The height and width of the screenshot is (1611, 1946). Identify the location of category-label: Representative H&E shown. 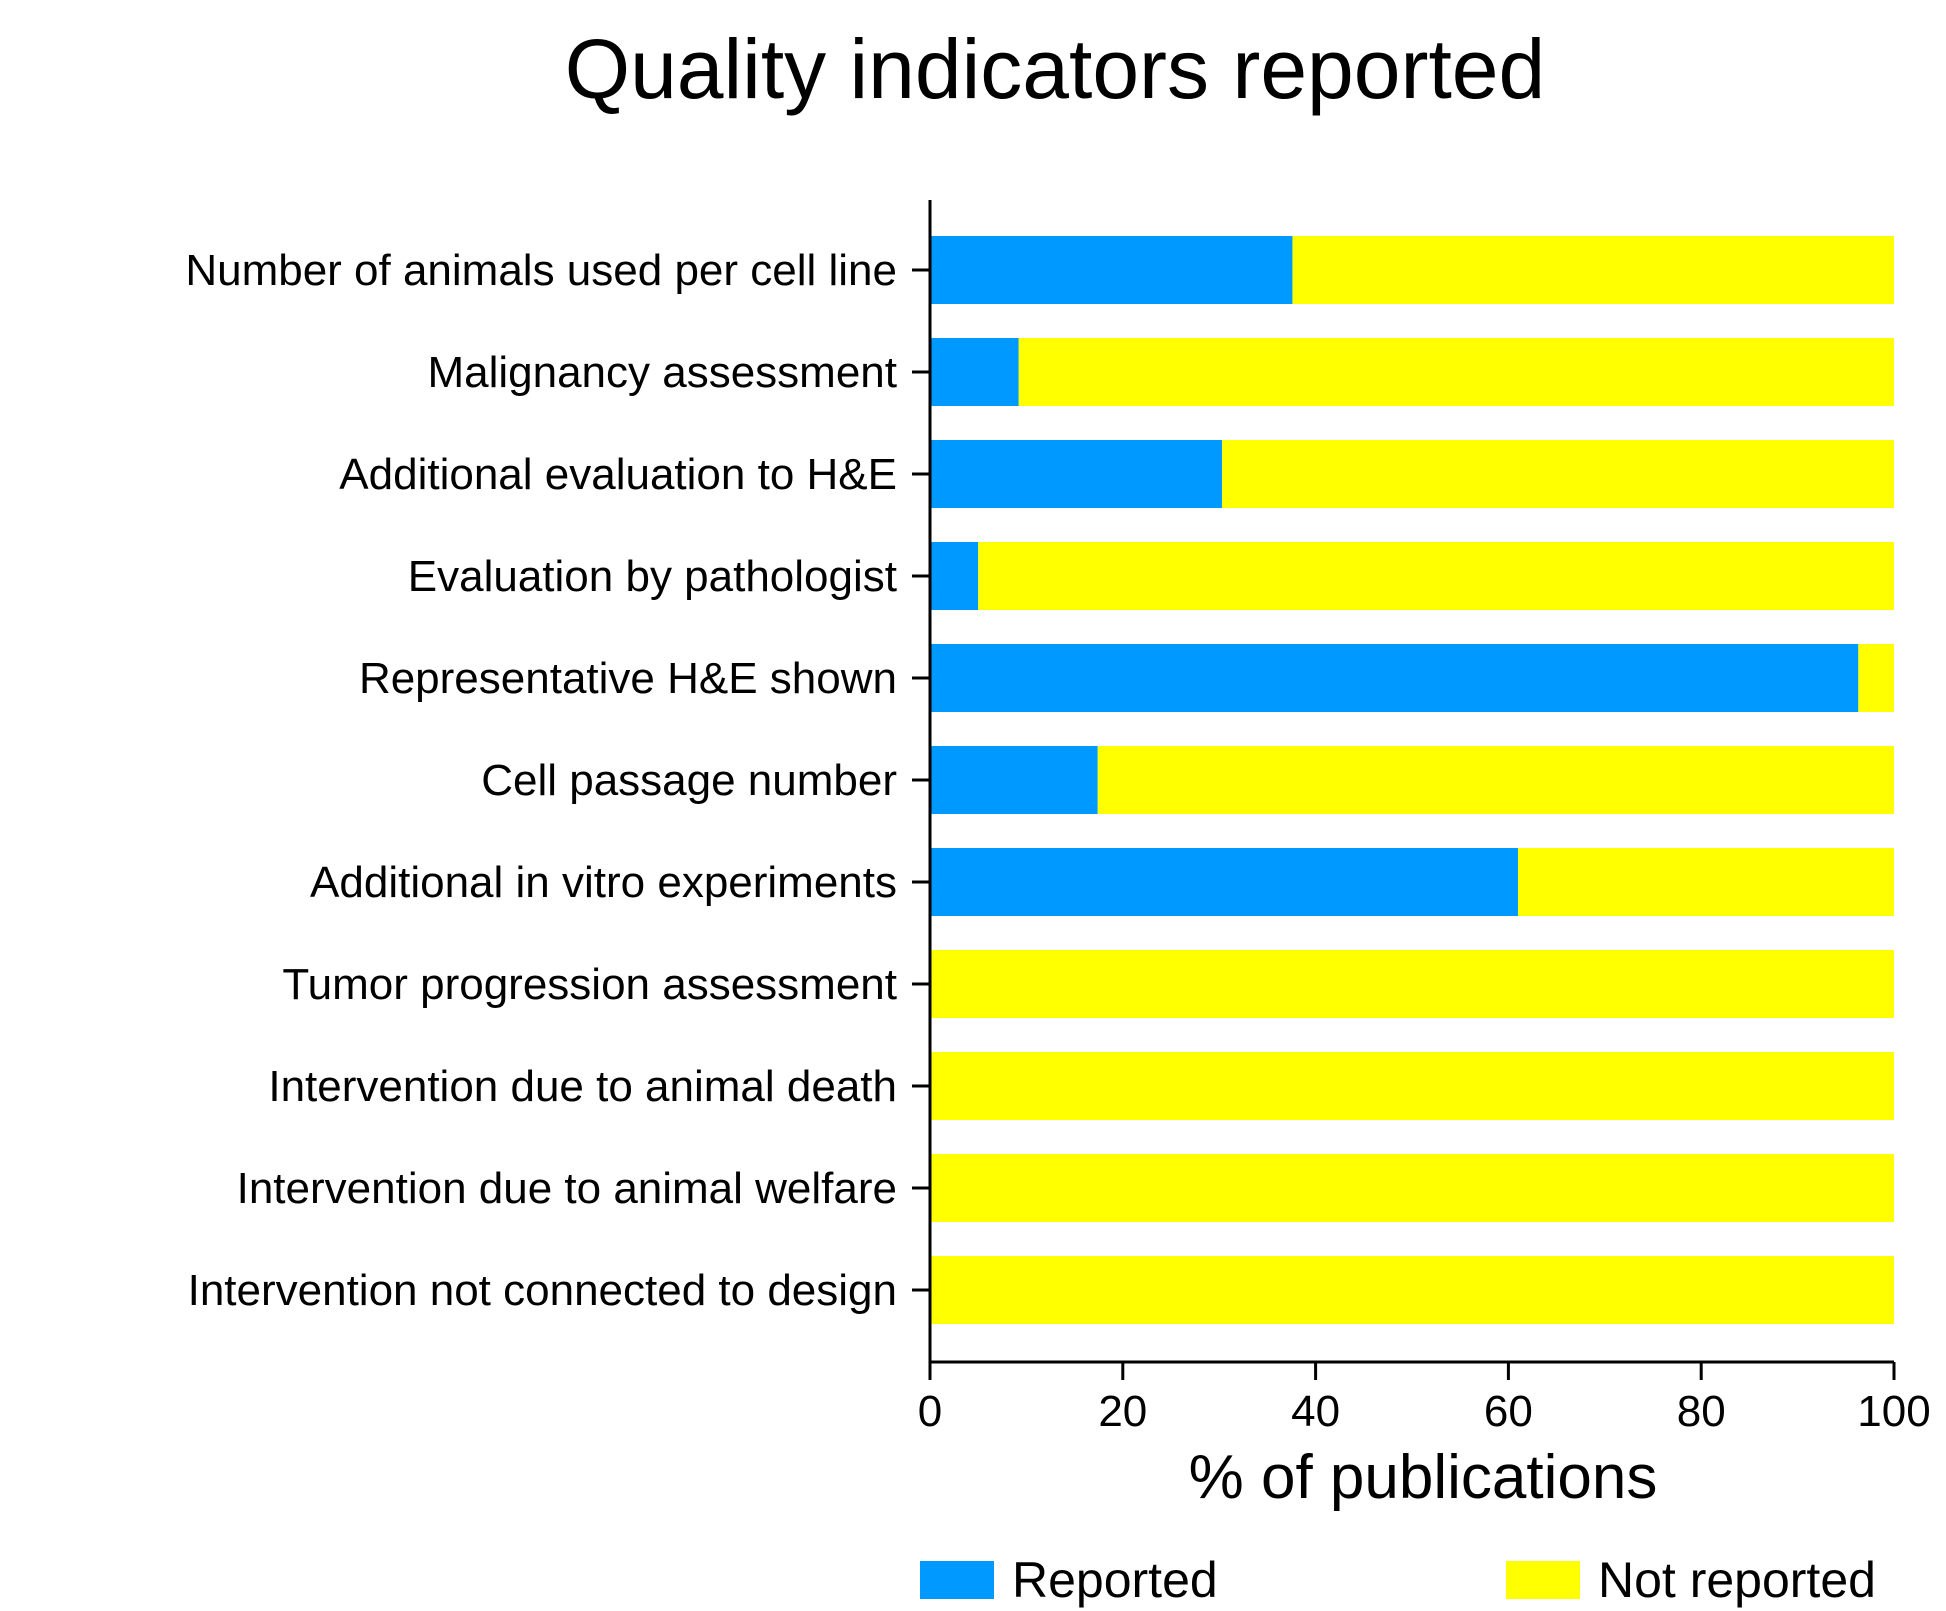
(628, 678).